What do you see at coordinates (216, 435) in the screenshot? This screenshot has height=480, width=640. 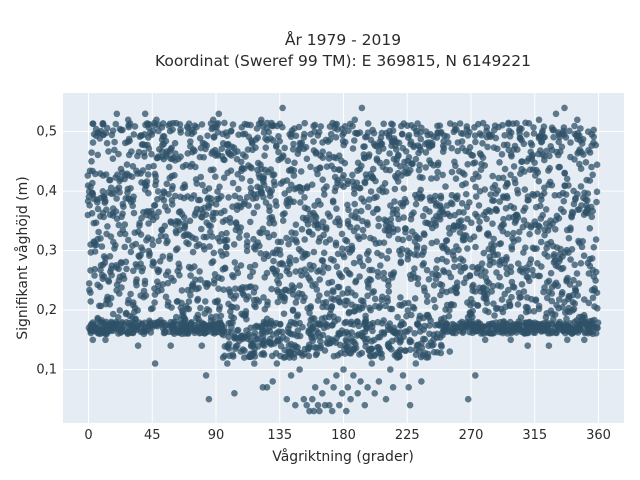 I see `x-tick-label: 90` at bounding box center [216, 435].